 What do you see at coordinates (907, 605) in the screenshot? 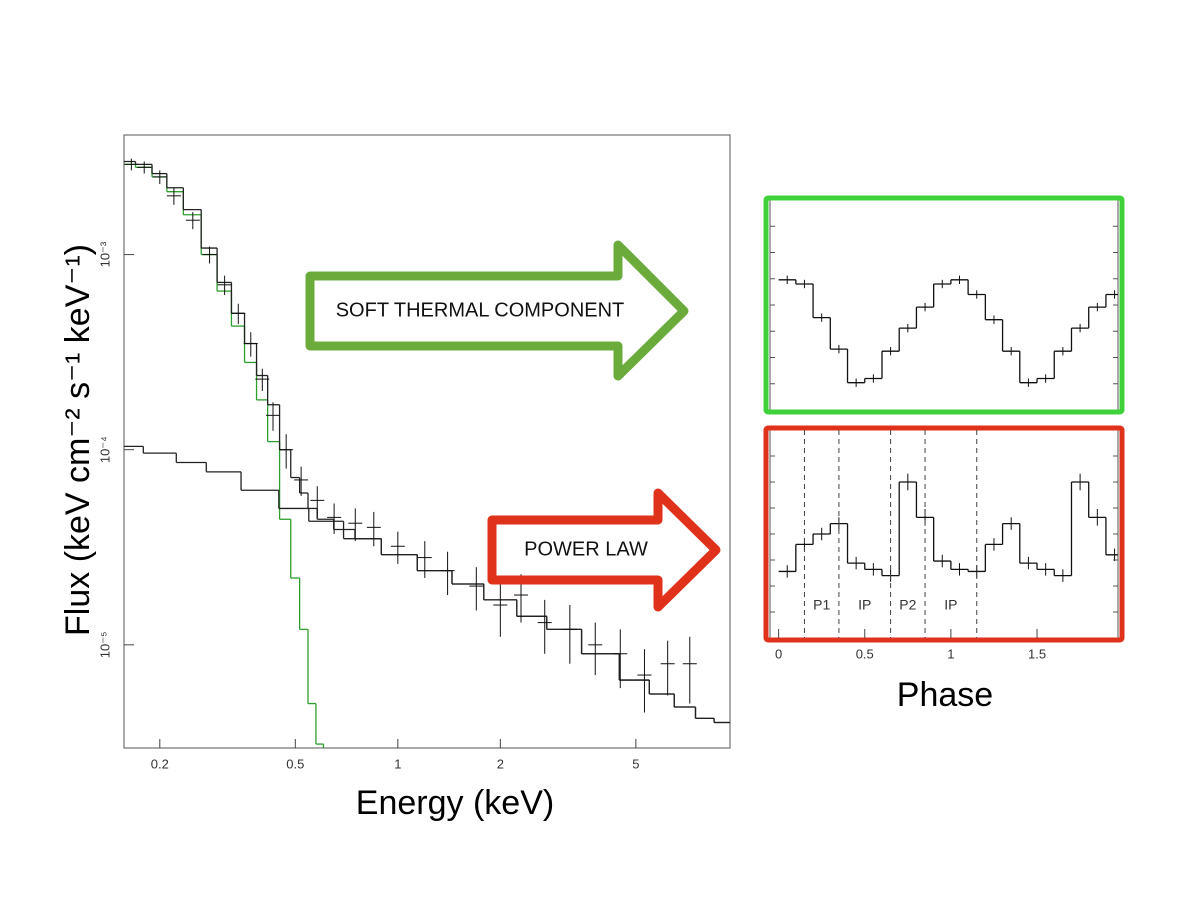
I see `region-label: P2` at bounding box center [907, 605].